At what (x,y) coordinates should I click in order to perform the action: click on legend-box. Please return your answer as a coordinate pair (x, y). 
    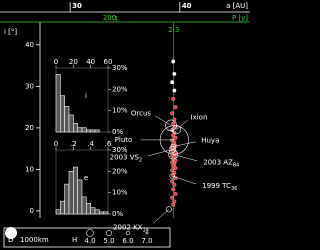
    Looking at the image, I should click on (87, 237).